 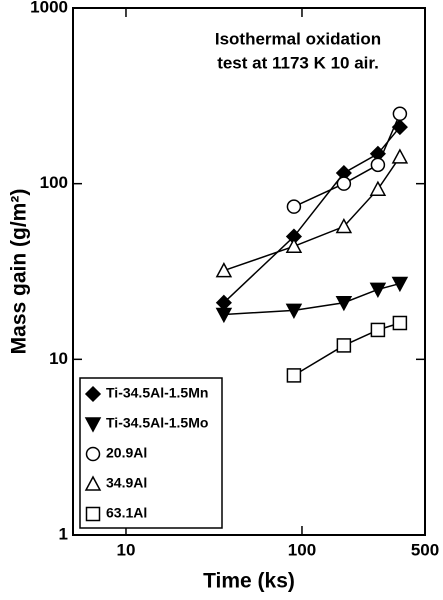 What do you see at coordinates (249, 581) in the screenshot?
I see `x-axis-label: Time (ks)` at bounding box center [249, 581].